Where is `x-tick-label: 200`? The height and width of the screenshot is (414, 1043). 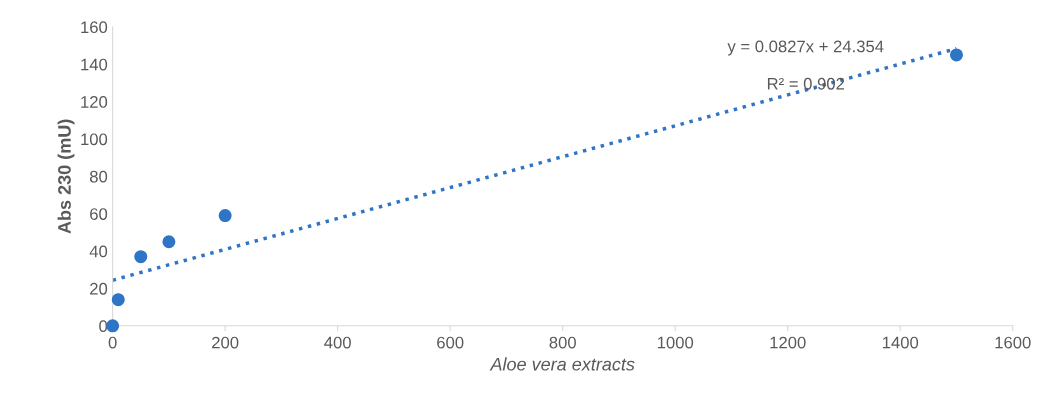
x-tick-label: 200 is located at coordinates (225, 342).